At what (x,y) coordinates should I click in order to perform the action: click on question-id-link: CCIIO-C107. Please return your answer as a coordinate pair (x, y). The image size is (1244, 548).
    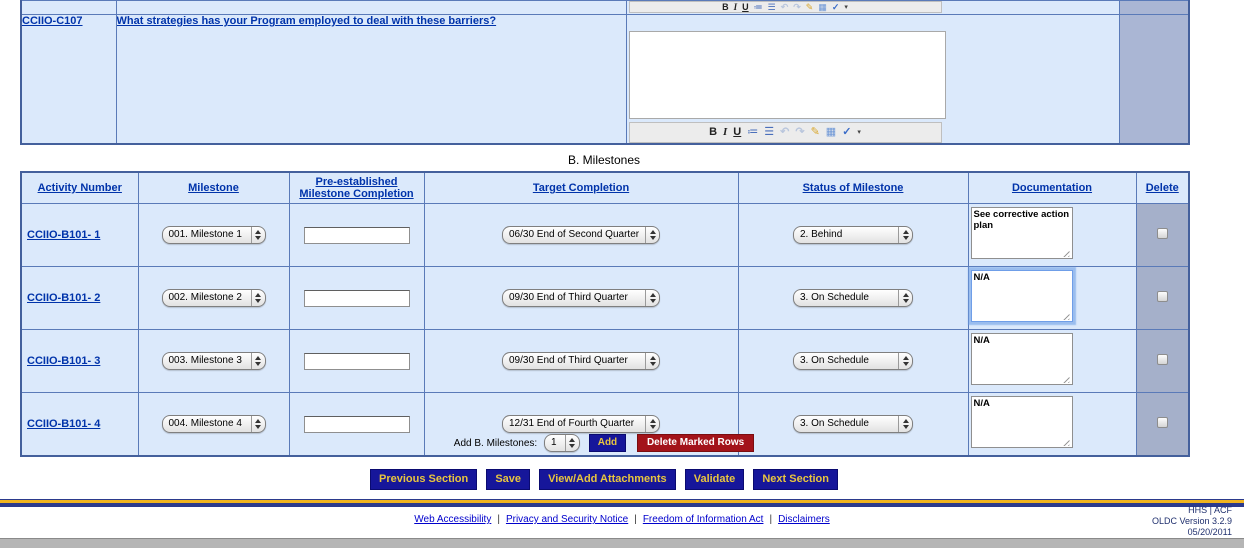
    Looking at the image, I should click on (52, 21).